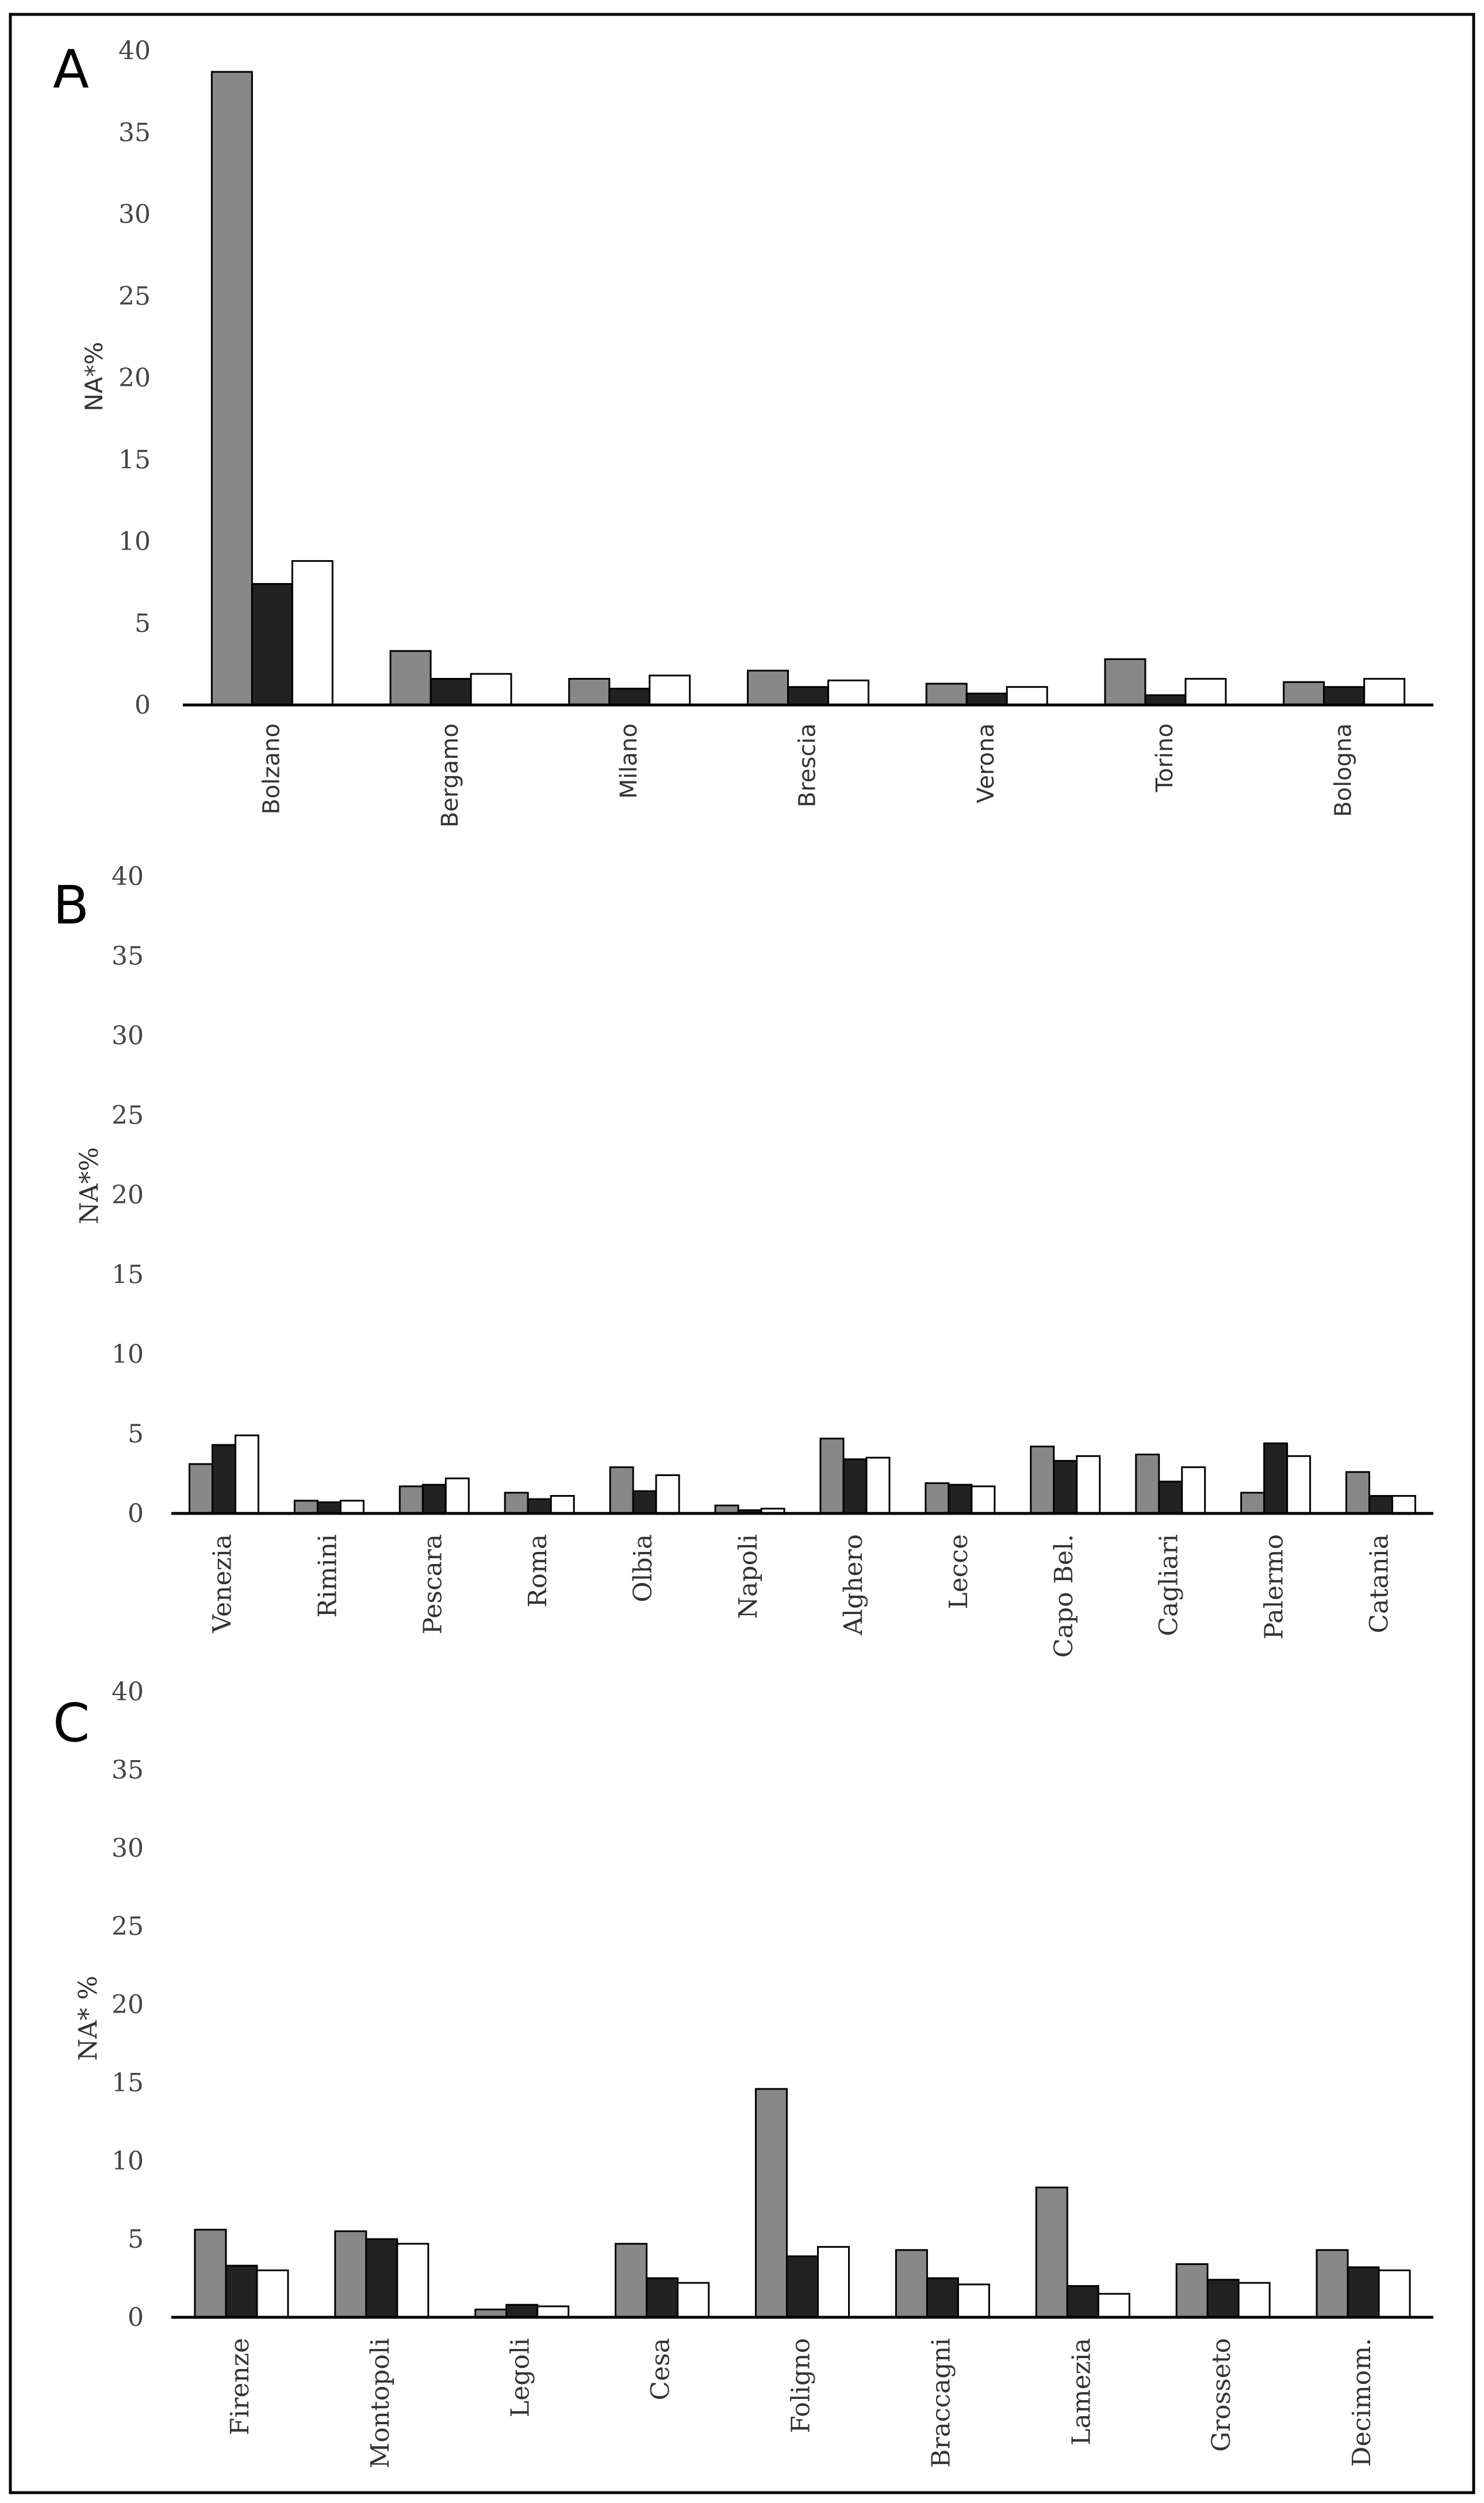 The width and height of the screenshot is (1484, 2503). Describe the element at coordinates (1333, 2283) in the screenshot. I see `panel-c-bar-decimom--series-1` at that location.